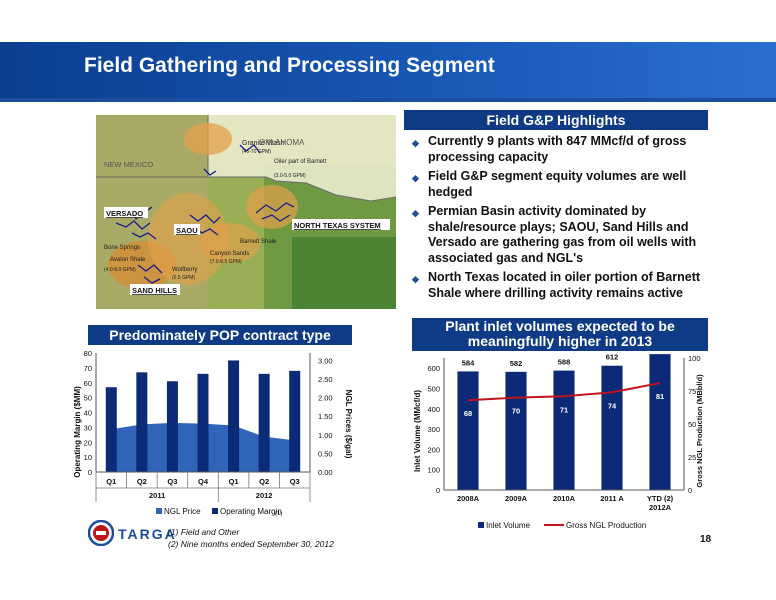  Describe the element at coordinates (438, 490) in the screenshot. I see `right-chart-y-tick: 0` at that location.